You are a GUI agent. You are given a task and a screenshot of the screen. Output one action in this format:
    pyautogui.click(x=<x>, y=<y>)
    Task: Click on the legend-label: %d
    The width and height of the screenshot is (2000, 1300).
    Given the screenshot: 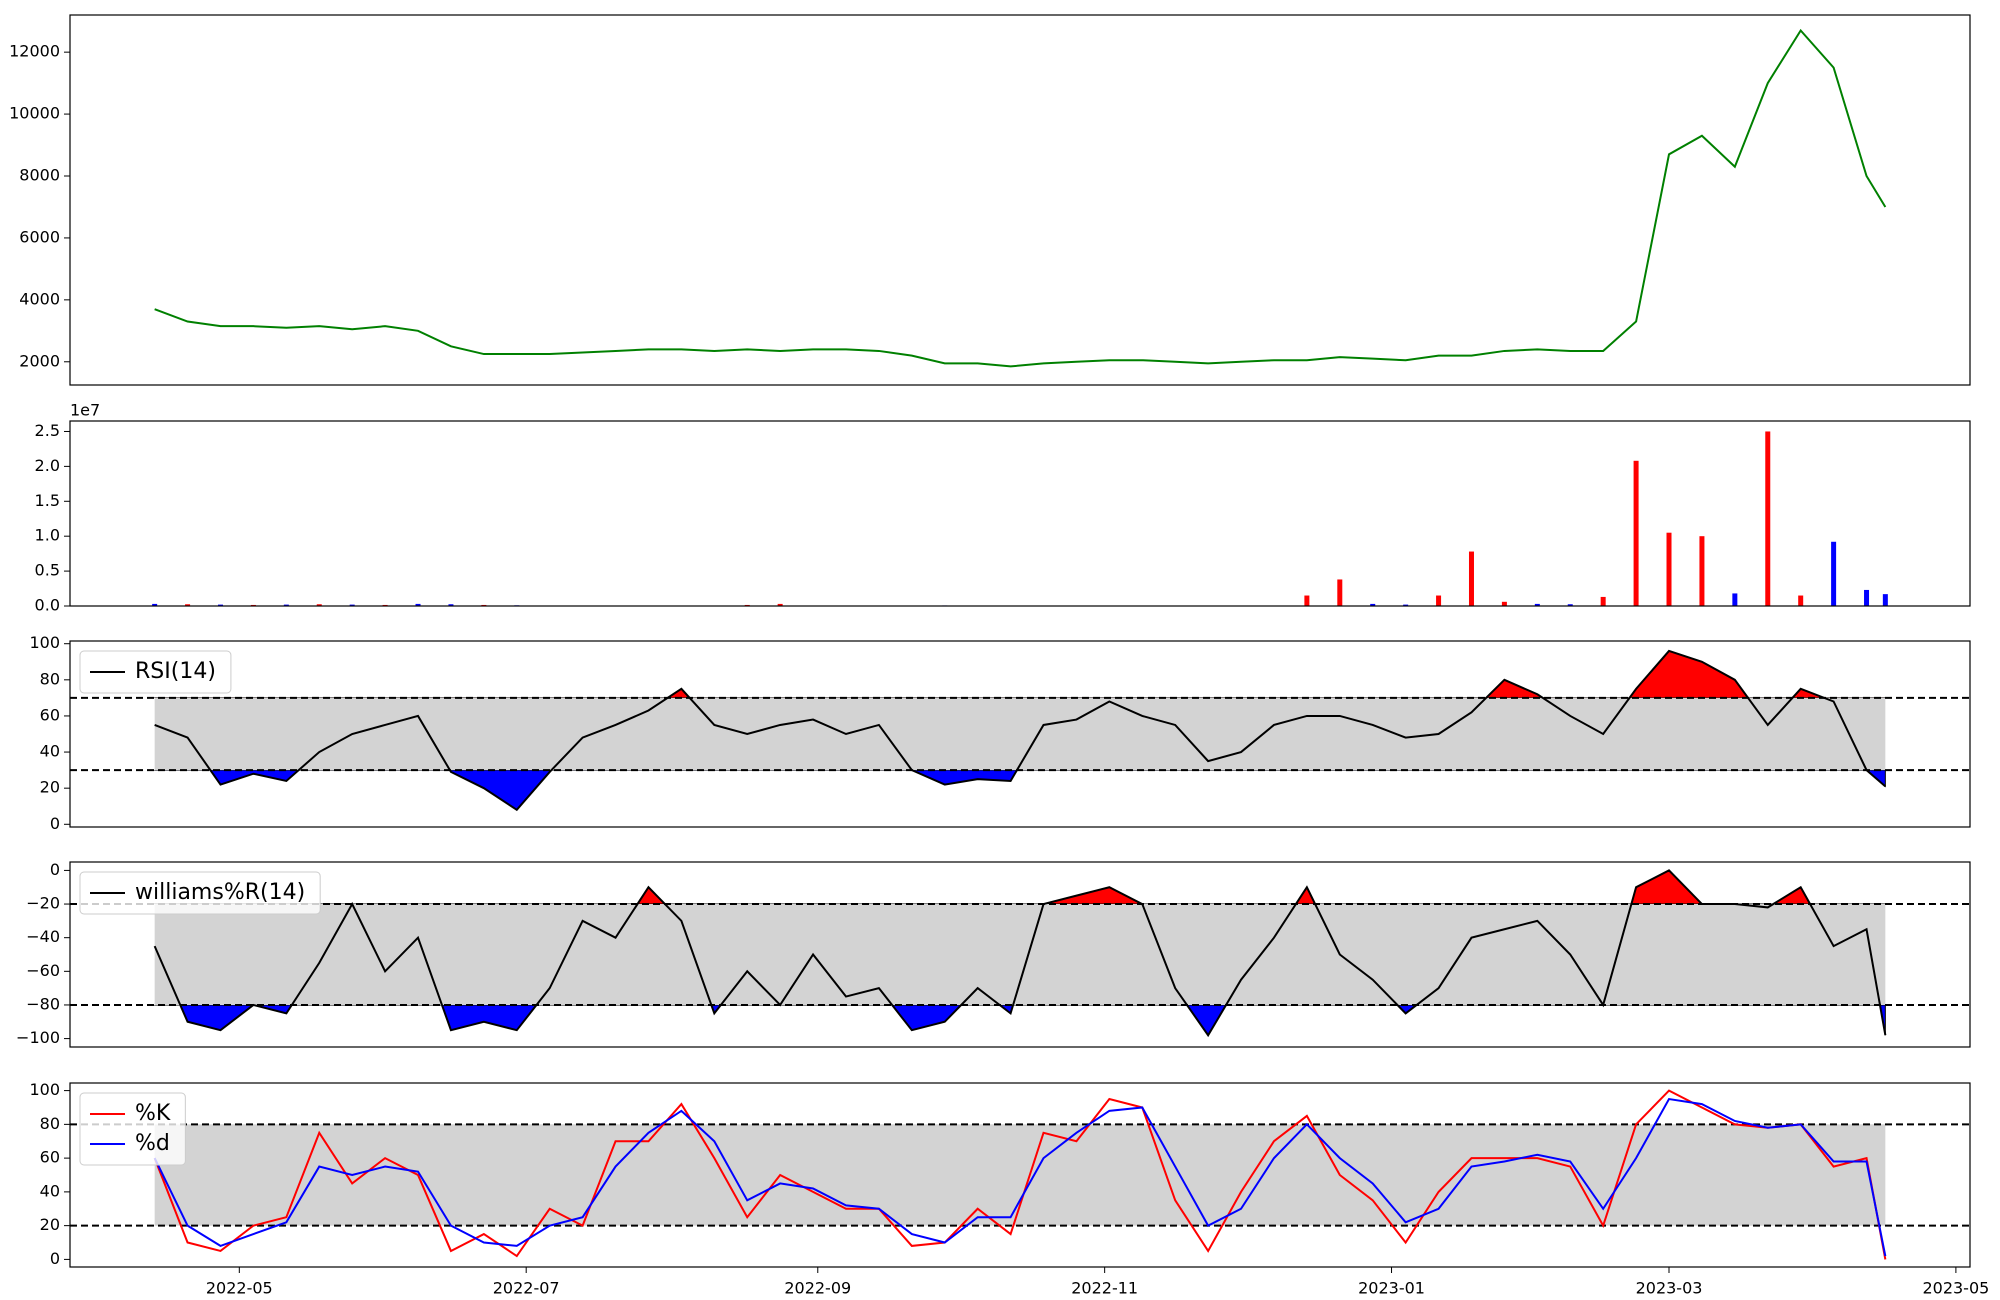 What is the action you would take?
    pyautogui.click(x=152, y=1143)
    